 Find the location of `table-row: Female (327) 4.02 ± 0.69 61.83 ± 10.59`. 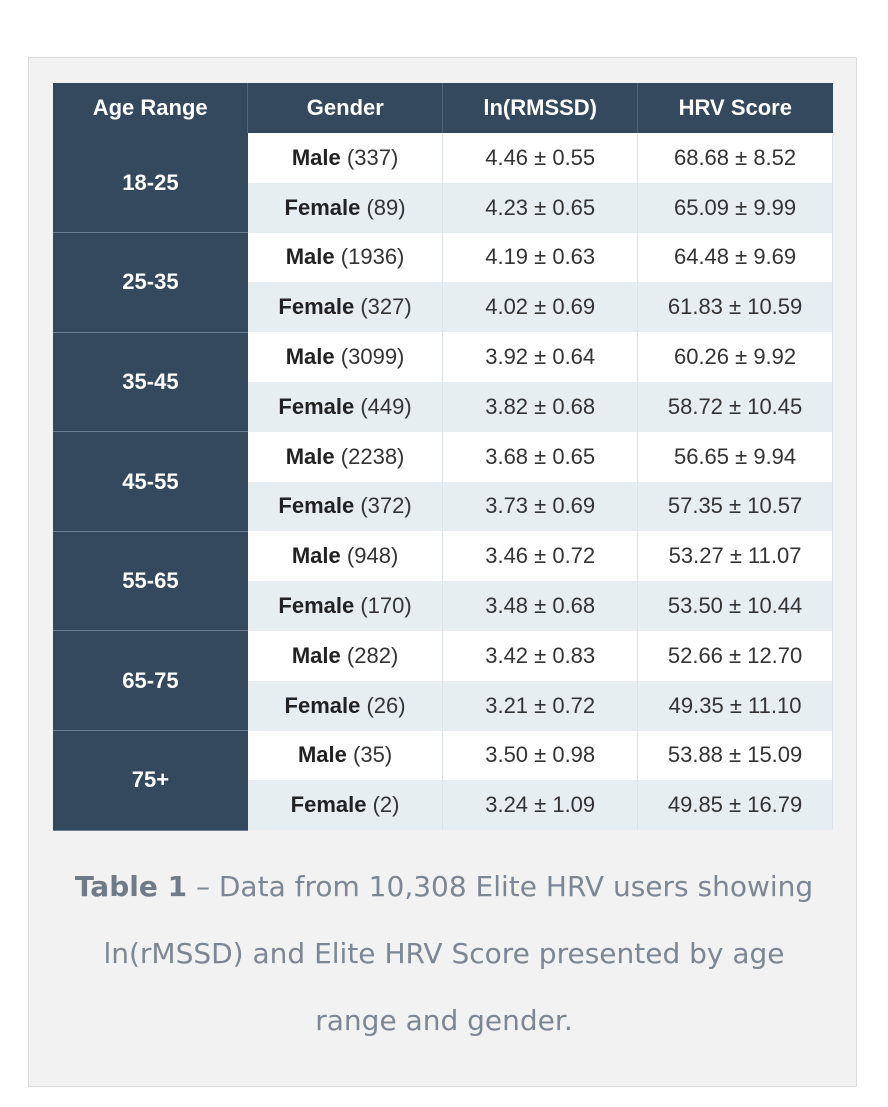

table-row: Female (327) 4.02 ± 0.69 61.83 ± 10.59 is located at coordinates (443, 307).